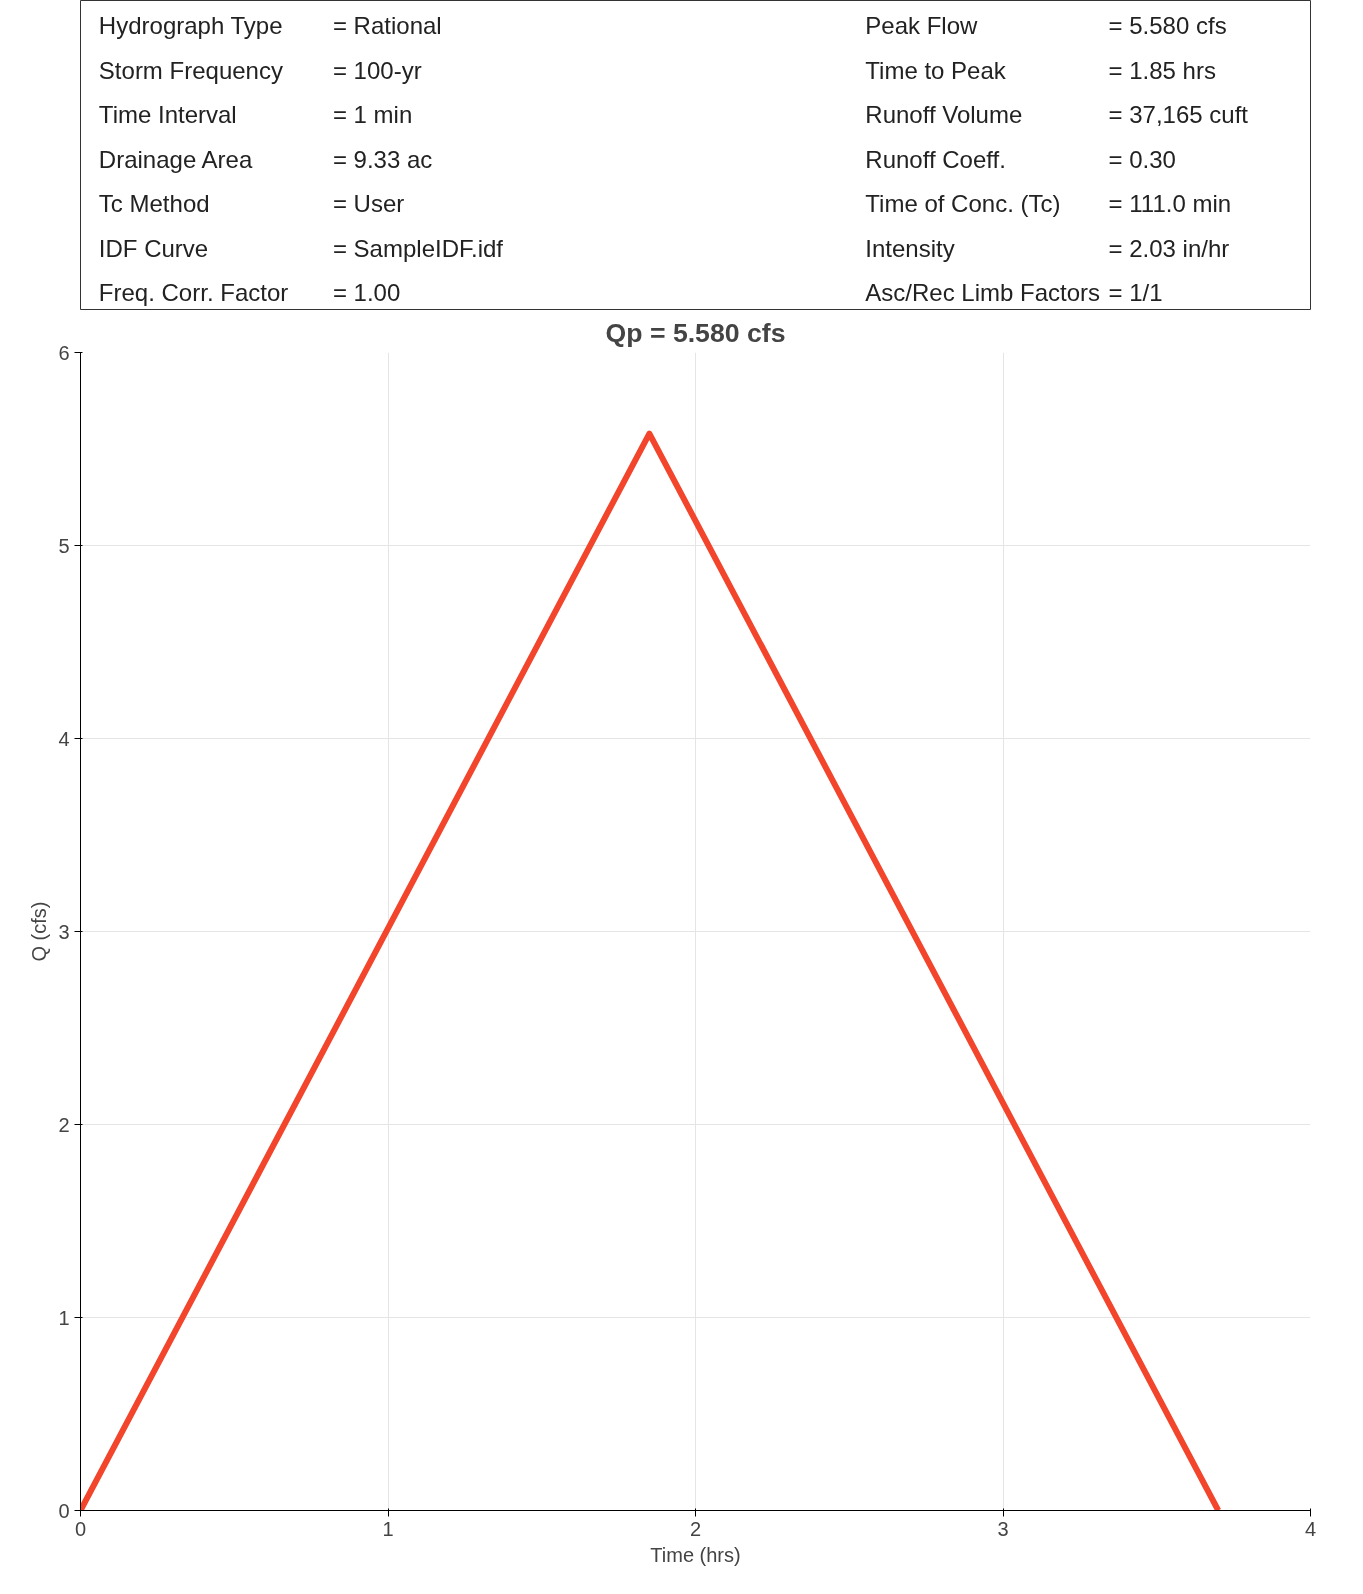 The height and width of the screenshot is (1594, 1363). Describe the element at coordinates (1020, 159) in the screenshot. I see `text: Runoff Coeff. = 0.30` at that location.